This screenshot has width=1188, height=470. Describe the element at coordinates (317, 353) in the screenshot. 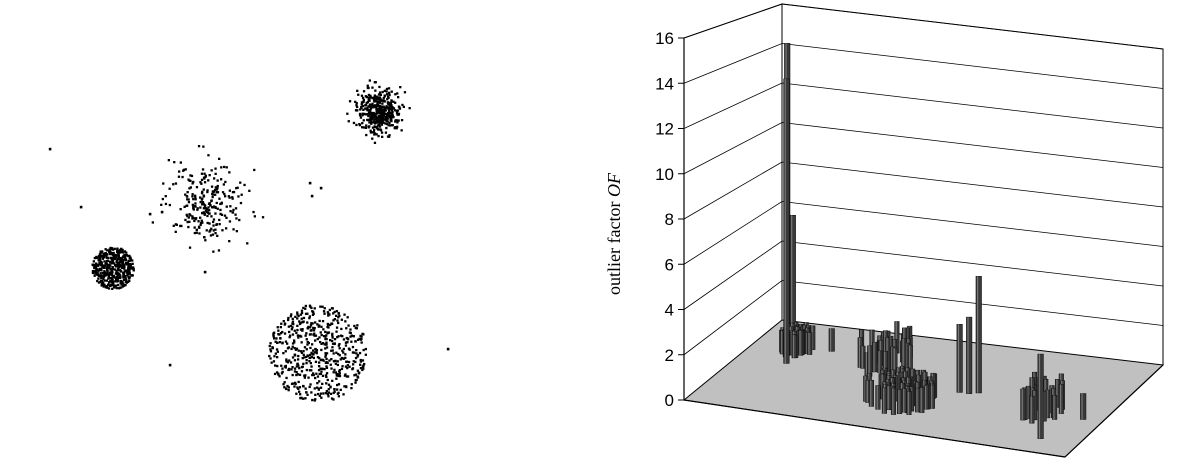

I see `cluster-large-bottom` at that location.